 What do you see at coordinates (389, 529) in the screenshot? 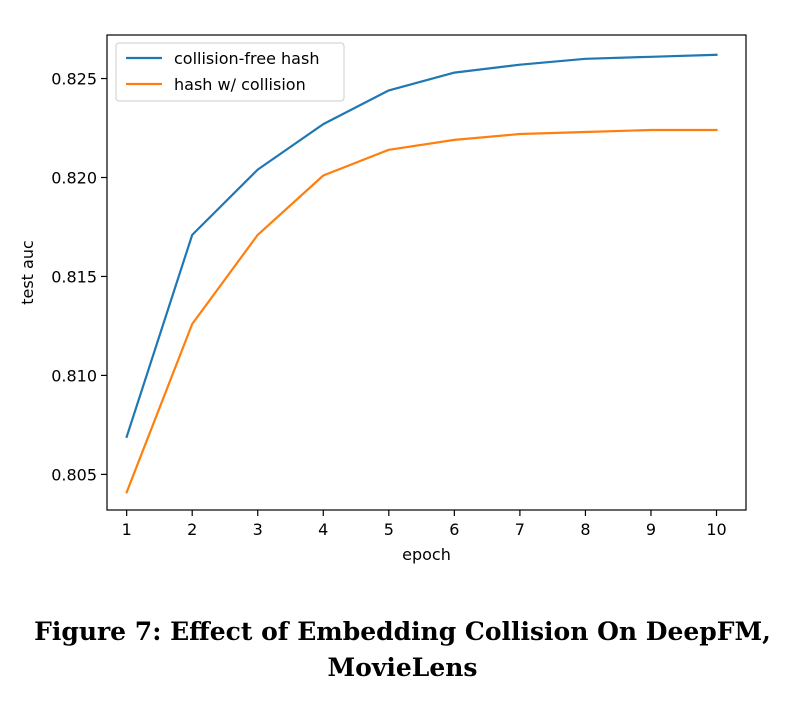
I see `x-tick-label: 5` at bounding box center [389, 529].